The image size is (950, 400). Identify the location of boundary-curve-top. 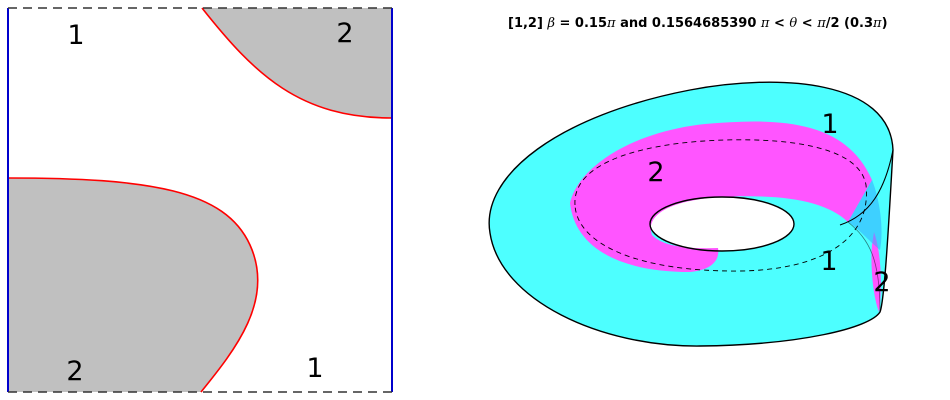
(297, 63).